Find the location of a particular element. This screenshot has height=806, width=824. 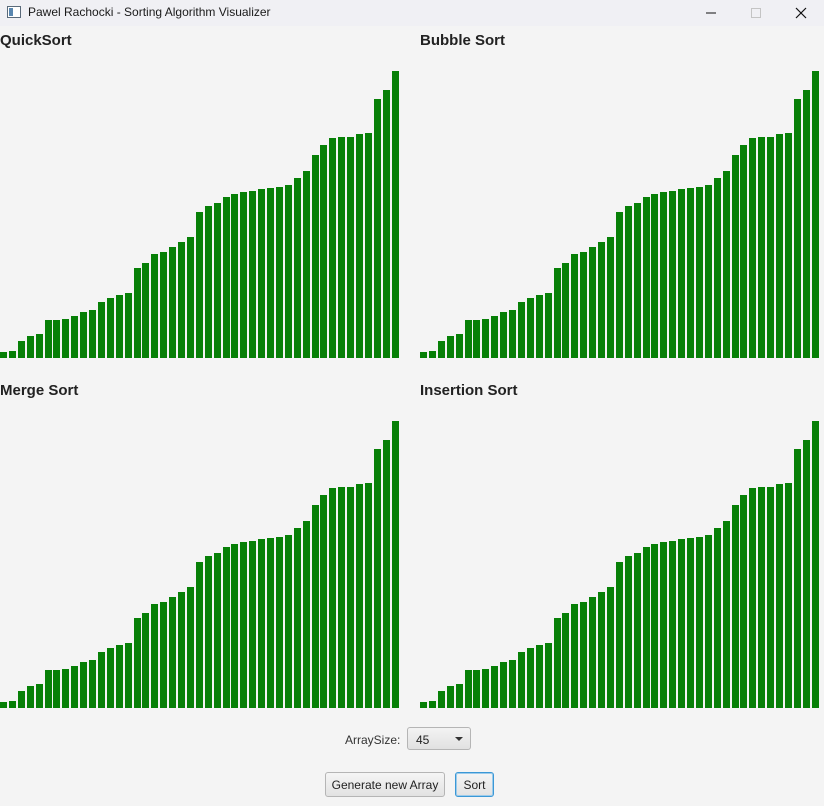

bubble-sort-title: Bubble Sort is located at coordinates (462, 40).